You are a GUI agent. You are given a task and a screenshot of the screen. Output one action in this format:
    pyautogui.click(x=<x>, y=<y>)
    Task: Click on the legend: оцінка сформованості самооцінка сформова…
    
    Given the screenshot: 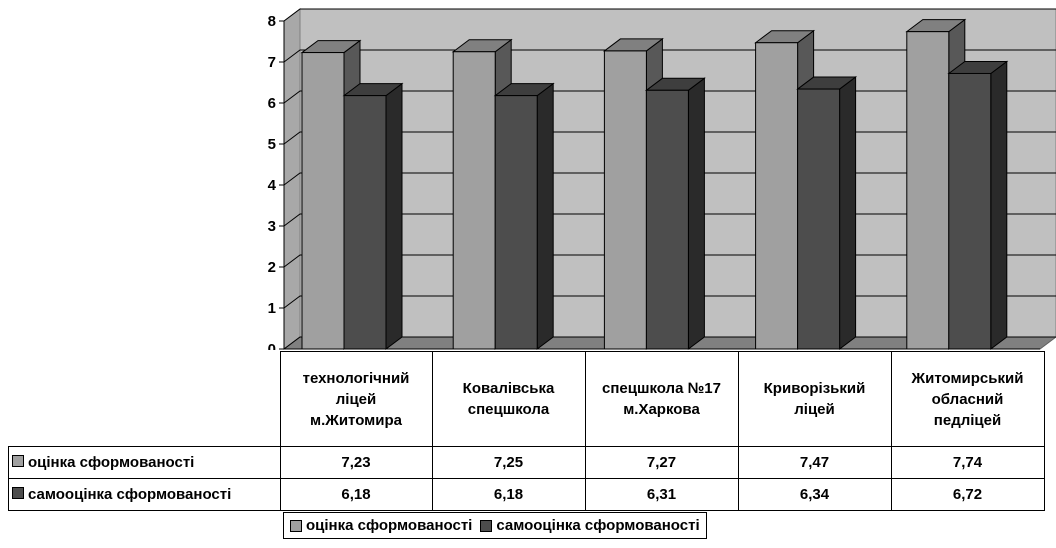 What is the action you would take?
    pyautogui.click(x=495, y=525)
    